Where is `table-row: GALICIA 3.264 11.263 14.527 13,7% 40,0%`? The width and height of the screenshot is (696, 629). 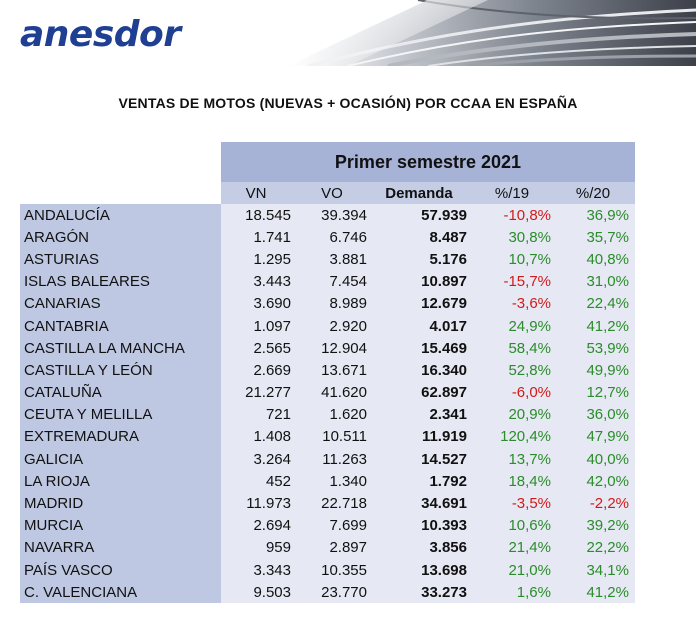
table-row: GALICIA 3.264 11.263 14.527 13,7% 40,0% is located at coordinates (327, 459).